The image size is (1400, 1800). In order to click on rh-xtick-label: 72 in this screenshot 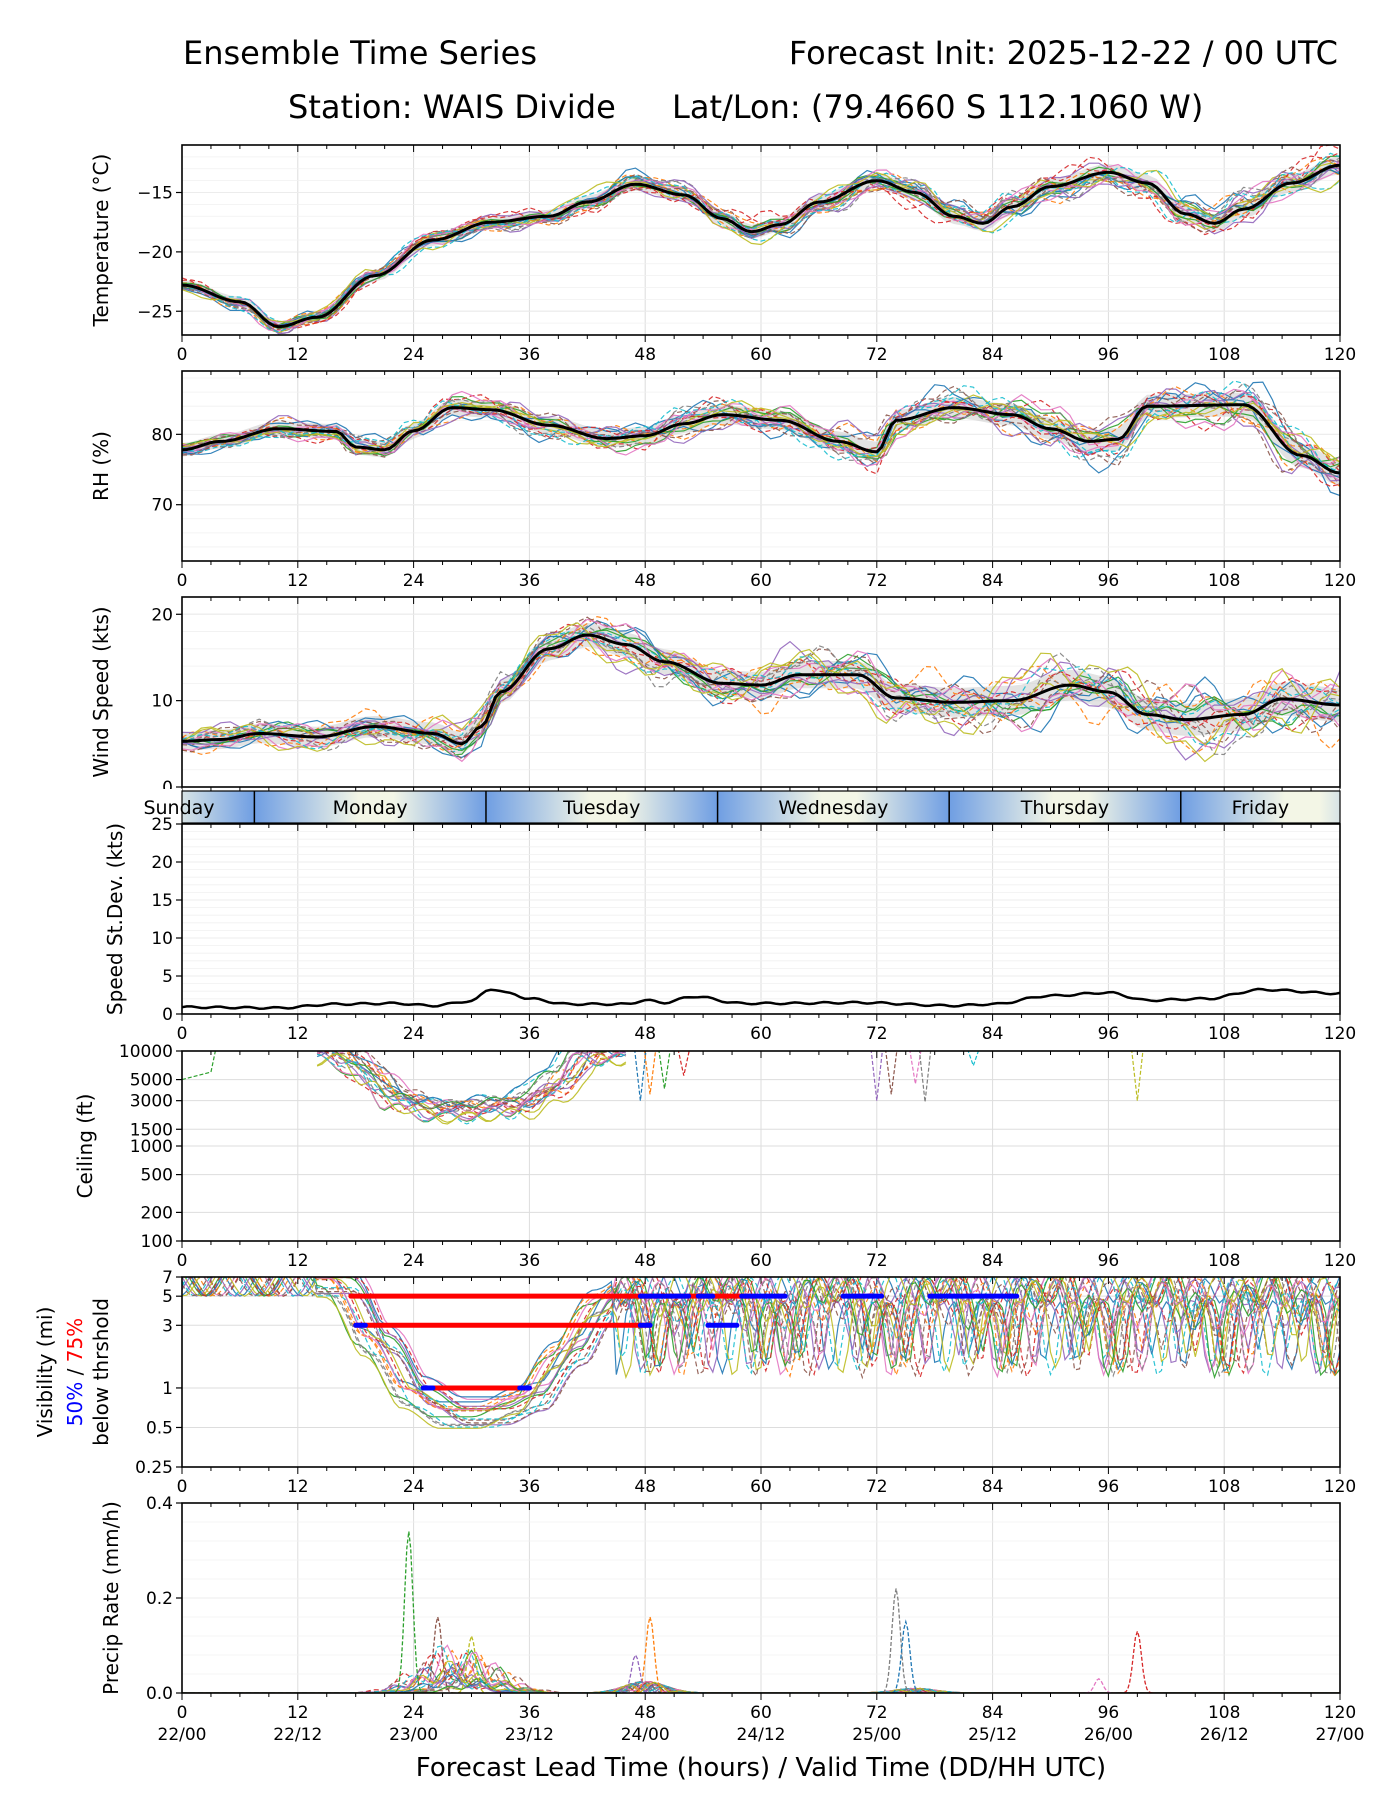, I will do `click(877, 581)`.